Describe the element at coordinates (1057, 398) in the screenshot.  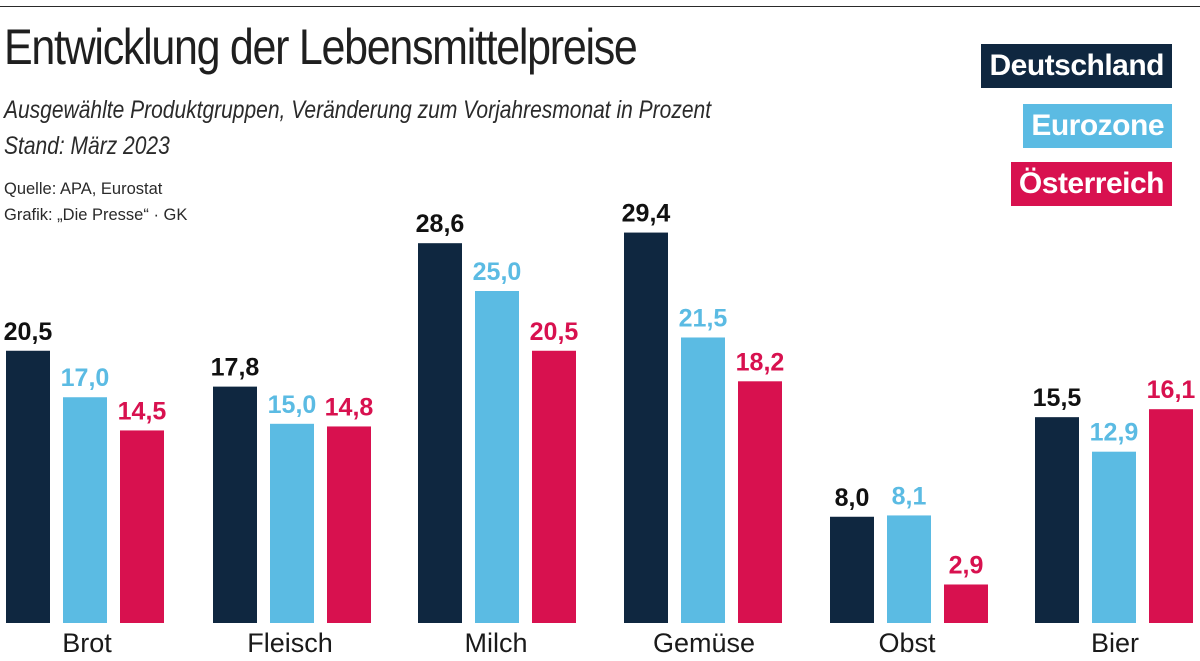
I see `value-label-bier-deutschland: 15,5` at that location.